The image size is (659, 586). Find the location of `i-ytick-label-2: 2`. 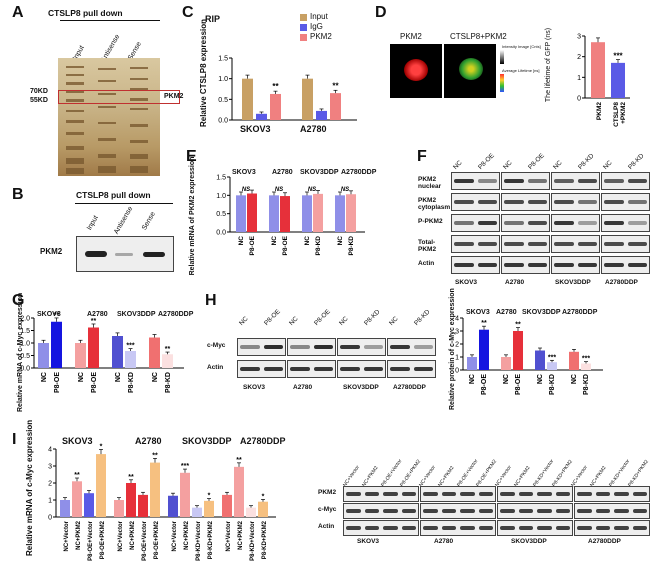

i-ytick-label-2: 2 is located at coordinates (50, 484).